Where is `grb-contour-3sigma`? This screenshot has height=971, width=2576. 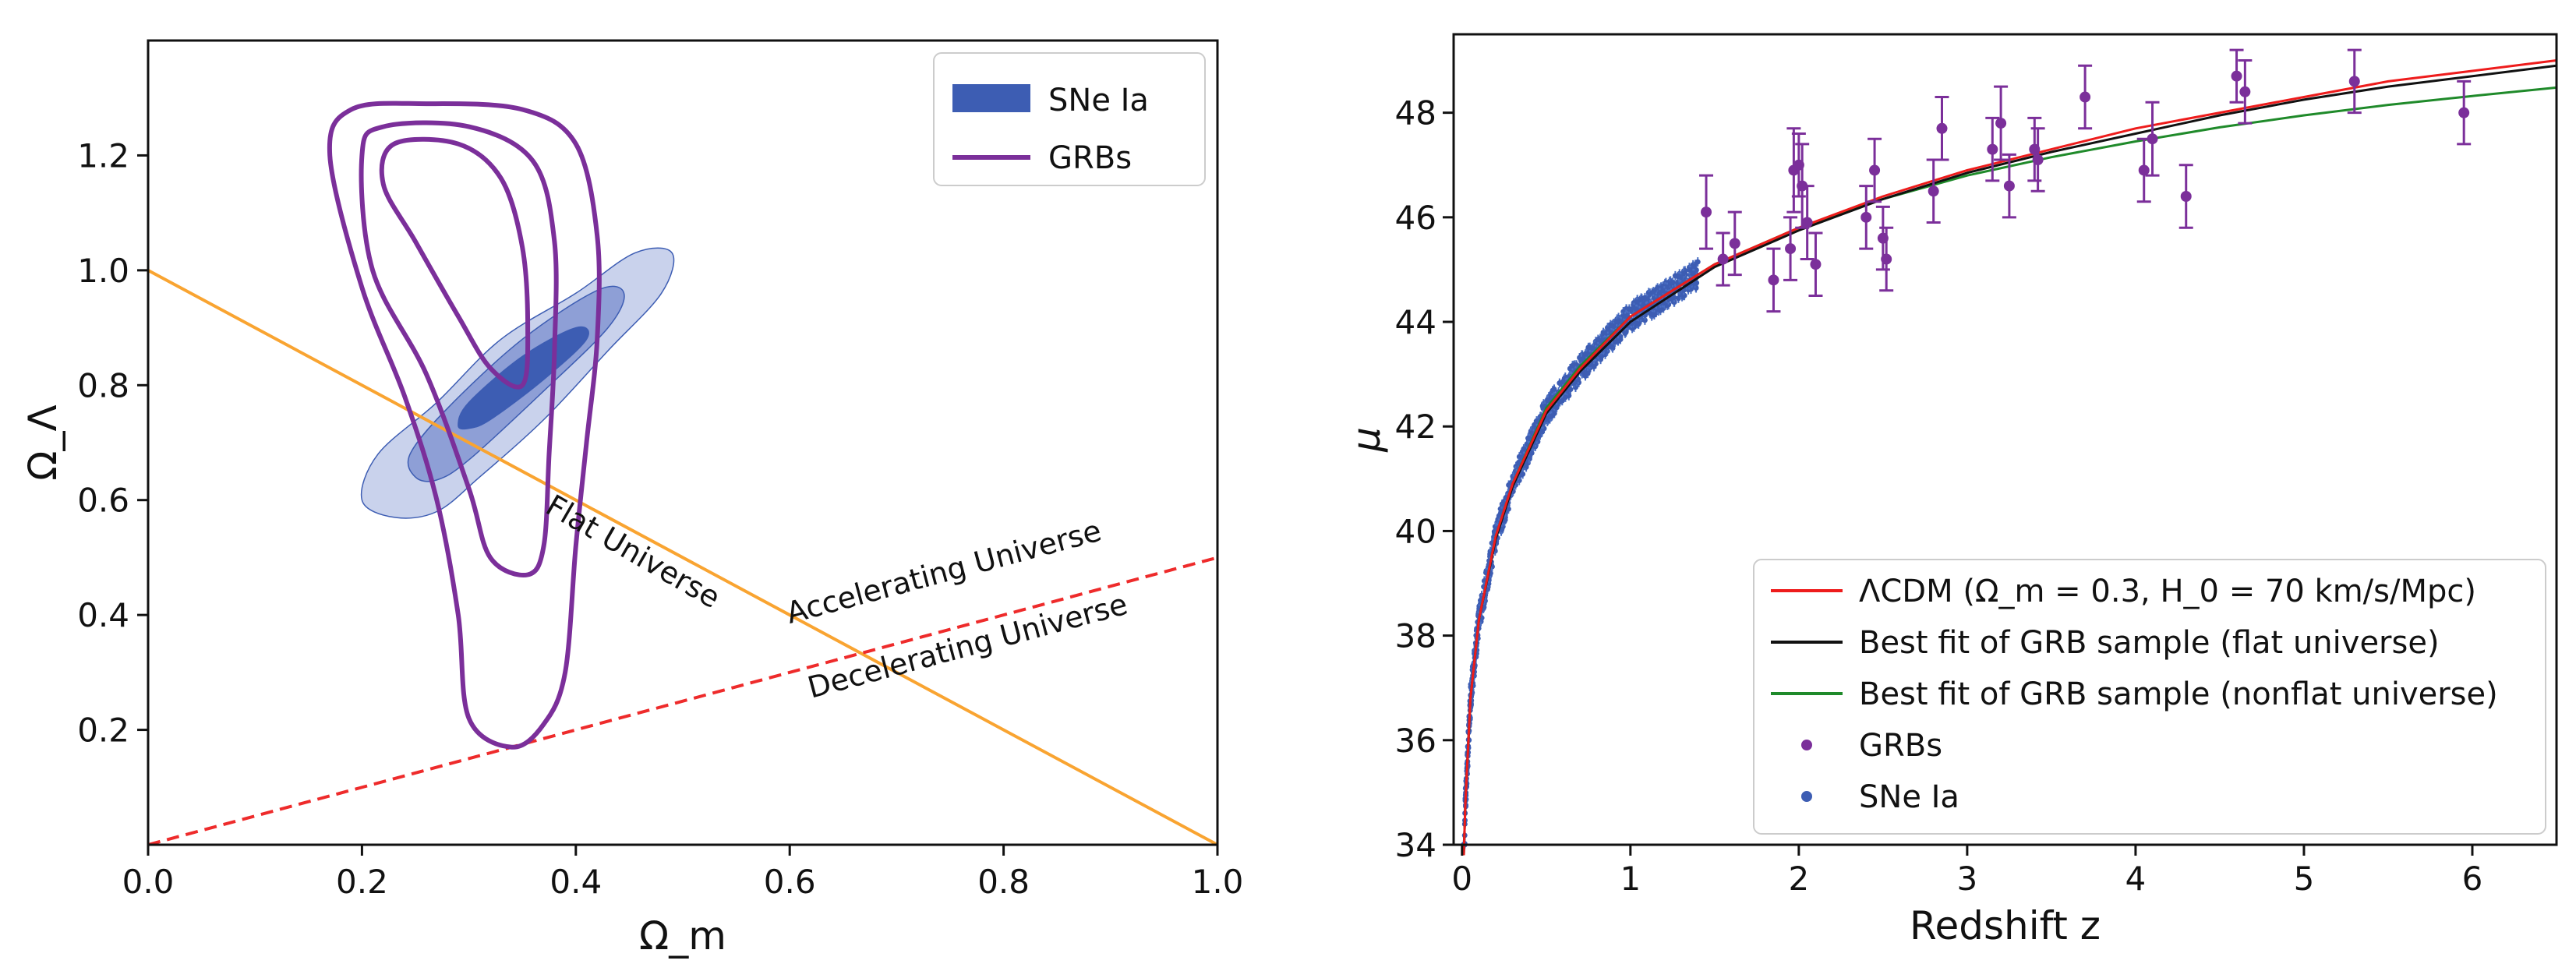
grb-contour-3sigma is located at coordinates (464, 426).